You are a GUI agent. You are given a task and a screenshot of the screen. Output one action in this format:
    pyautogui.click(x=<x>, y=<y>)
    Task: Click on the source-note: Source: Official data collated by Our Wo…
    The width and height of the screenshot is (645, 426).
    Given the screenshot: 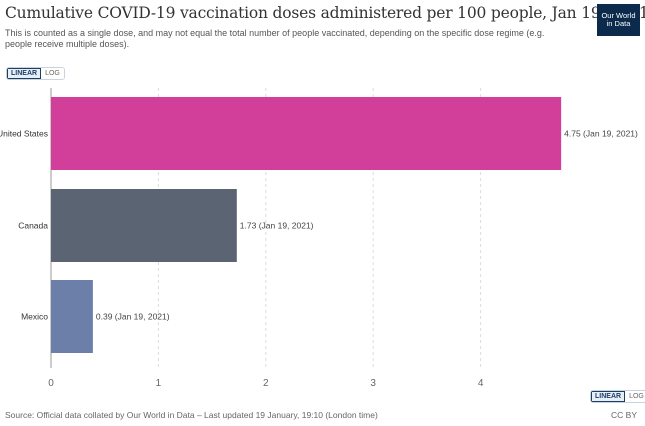 What is the action you would take?
    pyautogui.click(x=191, y=415)
    